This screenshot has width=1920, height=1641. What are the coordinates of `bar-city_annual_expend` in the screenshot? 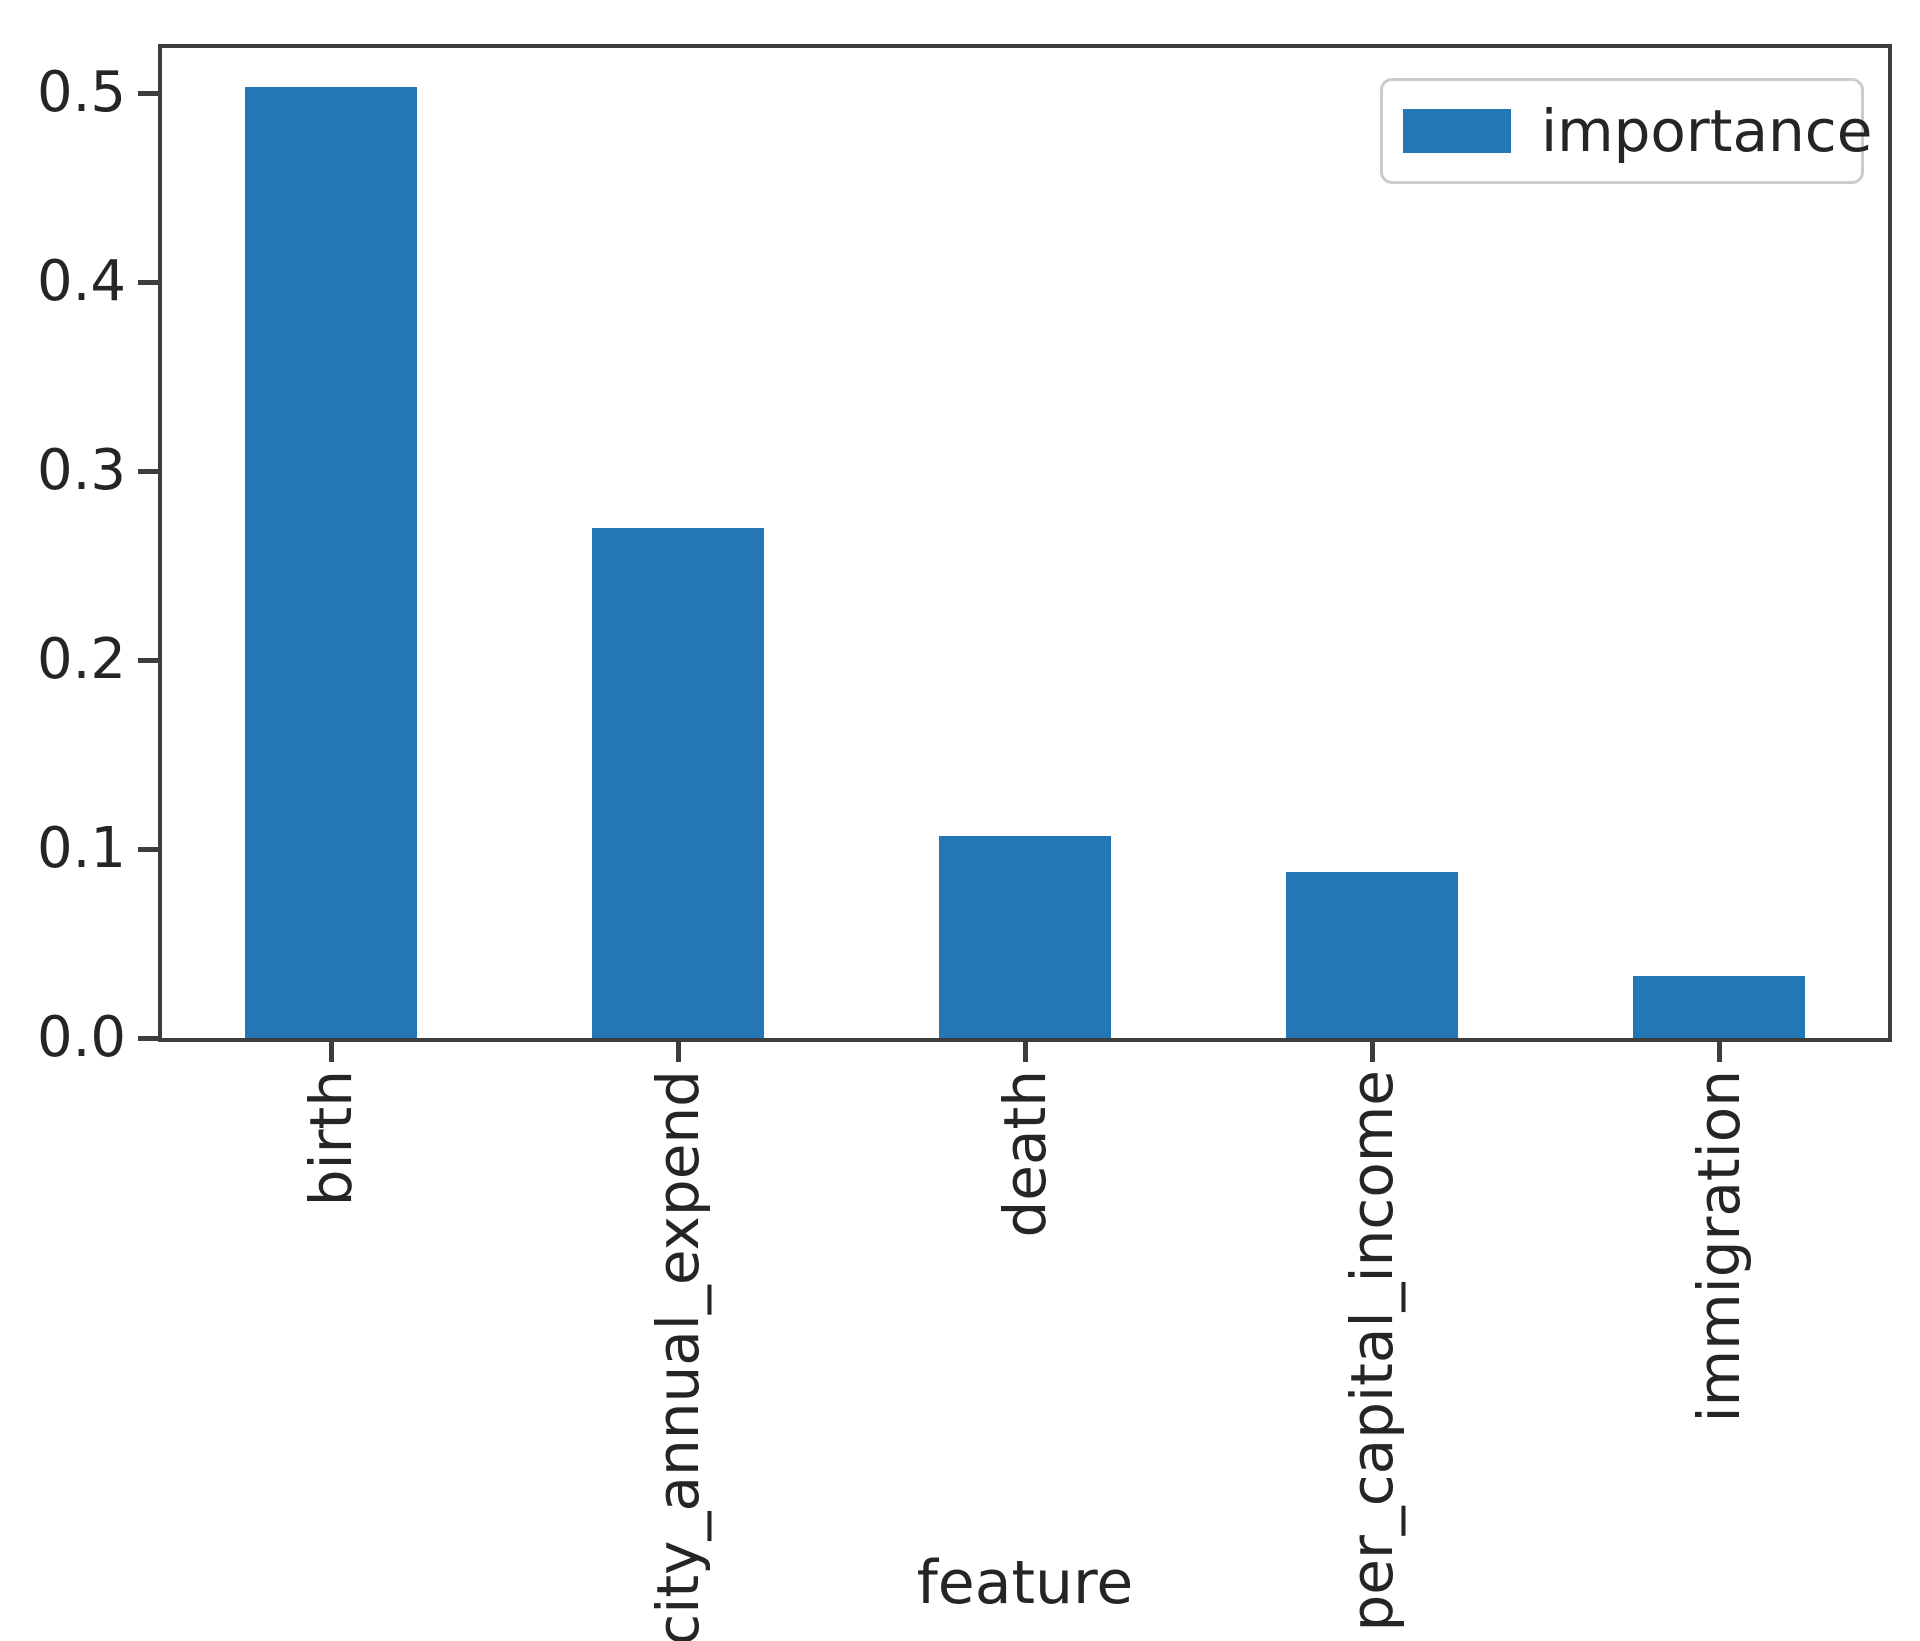 It's located at (678, 783).